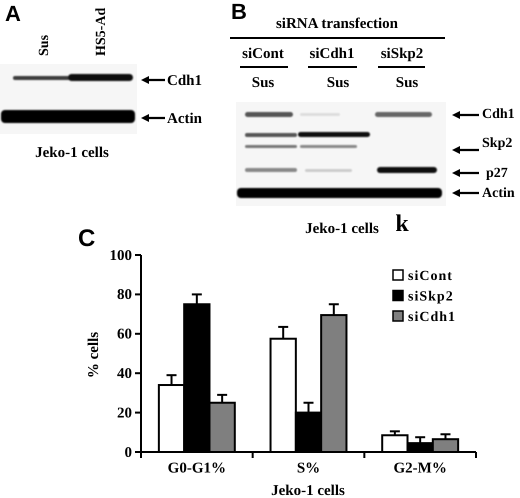 The image size is (520, 498). I want to click on legend-label: siCont, so click(430, 276).